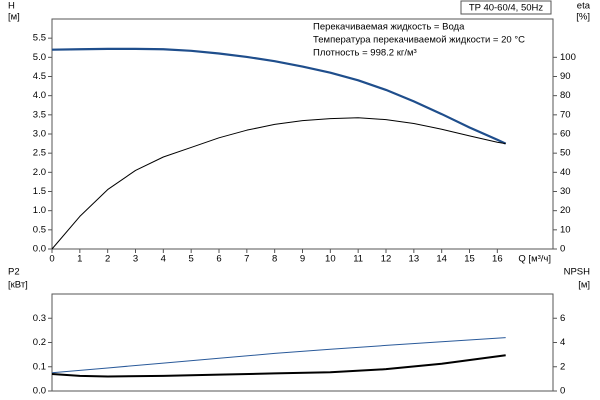 This screenshot has height=400, width=600. What do you see at coordinates (39, 114) in the screenshot?
I see `y-tick-label: 3.5` at bounding box center [39, 114].